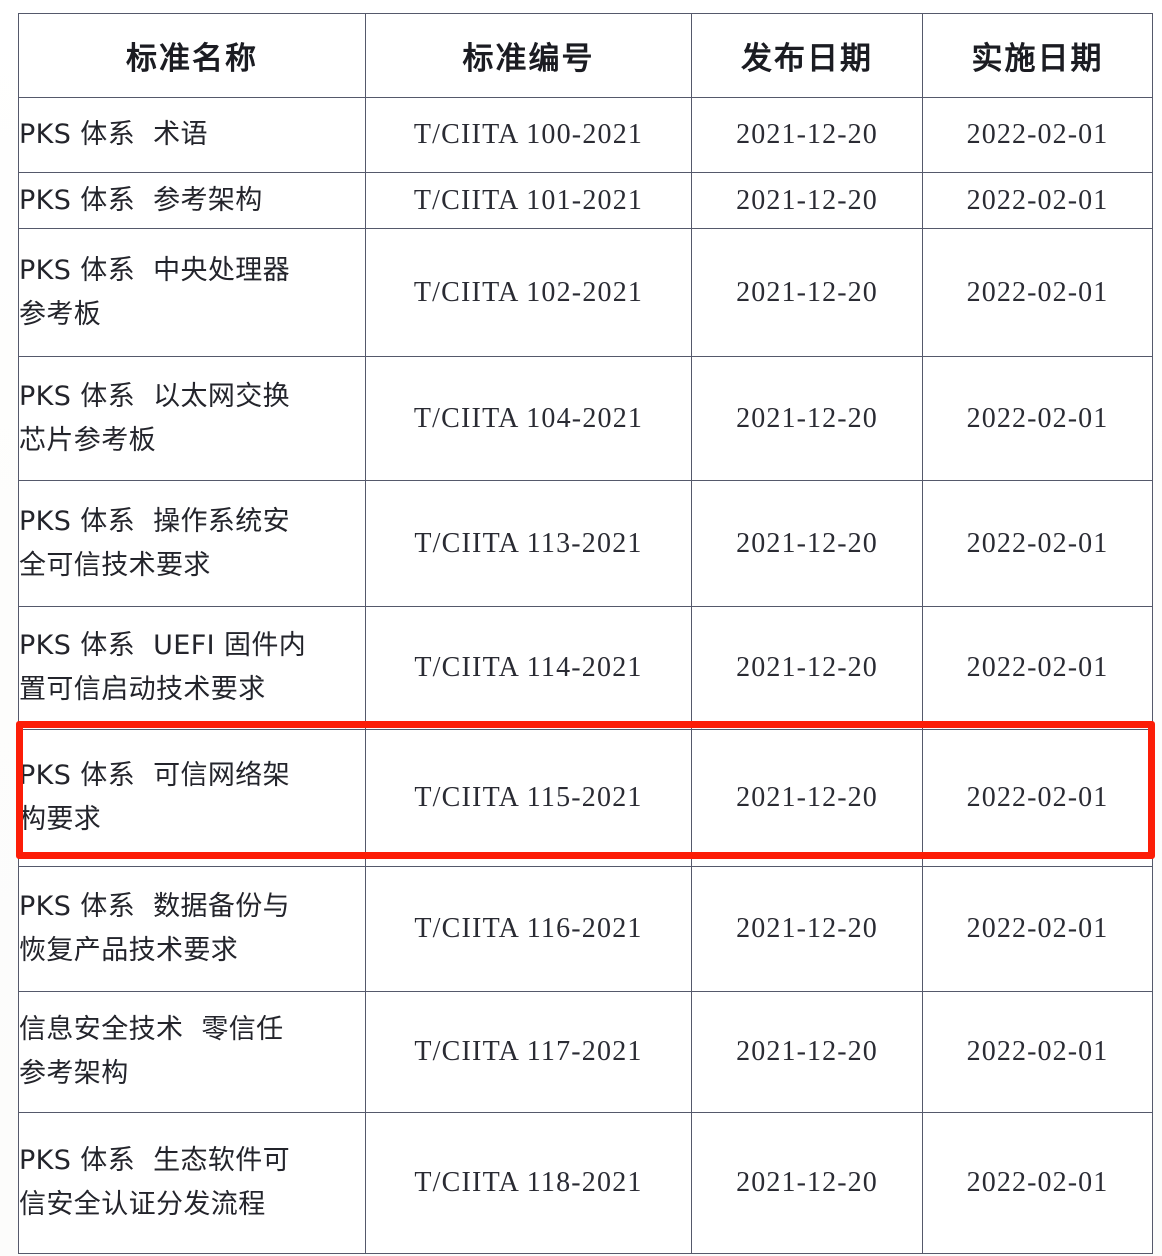 Image resolution: width=1162 pixels, height=1256 pixels. What do you see at coordinates (528, 798) in the screenshot?
I see `cell-standard-number: T/CIITA 115-2021` at bounding box center [528, 798].